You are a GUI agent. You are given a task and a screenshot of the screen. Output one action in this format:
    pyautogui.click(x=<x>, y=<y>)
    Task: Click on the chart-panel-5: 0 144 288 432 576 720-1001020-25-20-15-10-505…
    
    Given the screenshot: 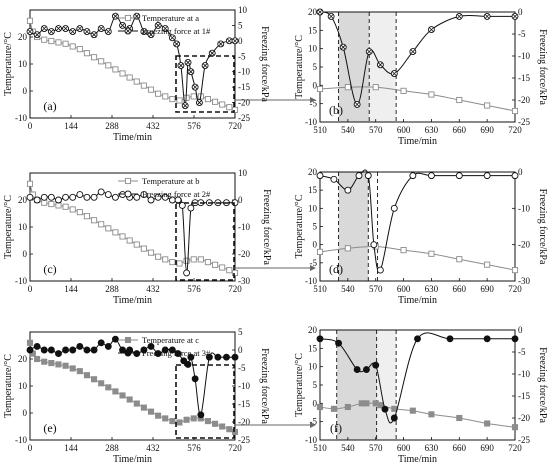 What is the action you would take?
    pyautogui.click(x=136, y=396)
    